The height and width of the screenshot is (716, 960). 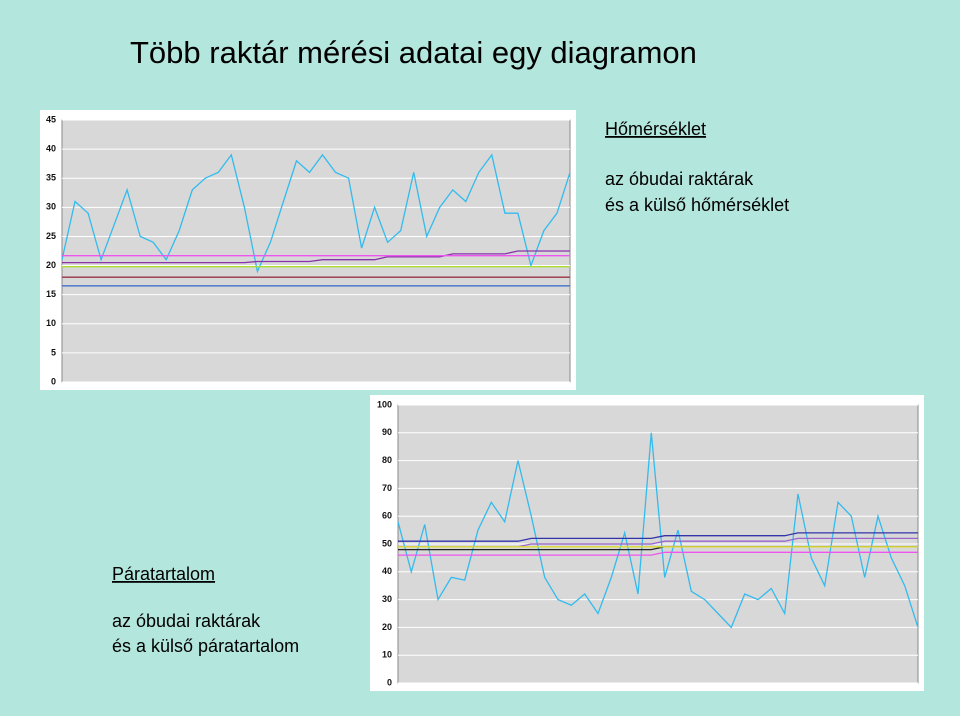 What do you see at coordinates (51, 178) in the screenshot?
I see `y-tick-label: 35` at bounding box center [51, 178].